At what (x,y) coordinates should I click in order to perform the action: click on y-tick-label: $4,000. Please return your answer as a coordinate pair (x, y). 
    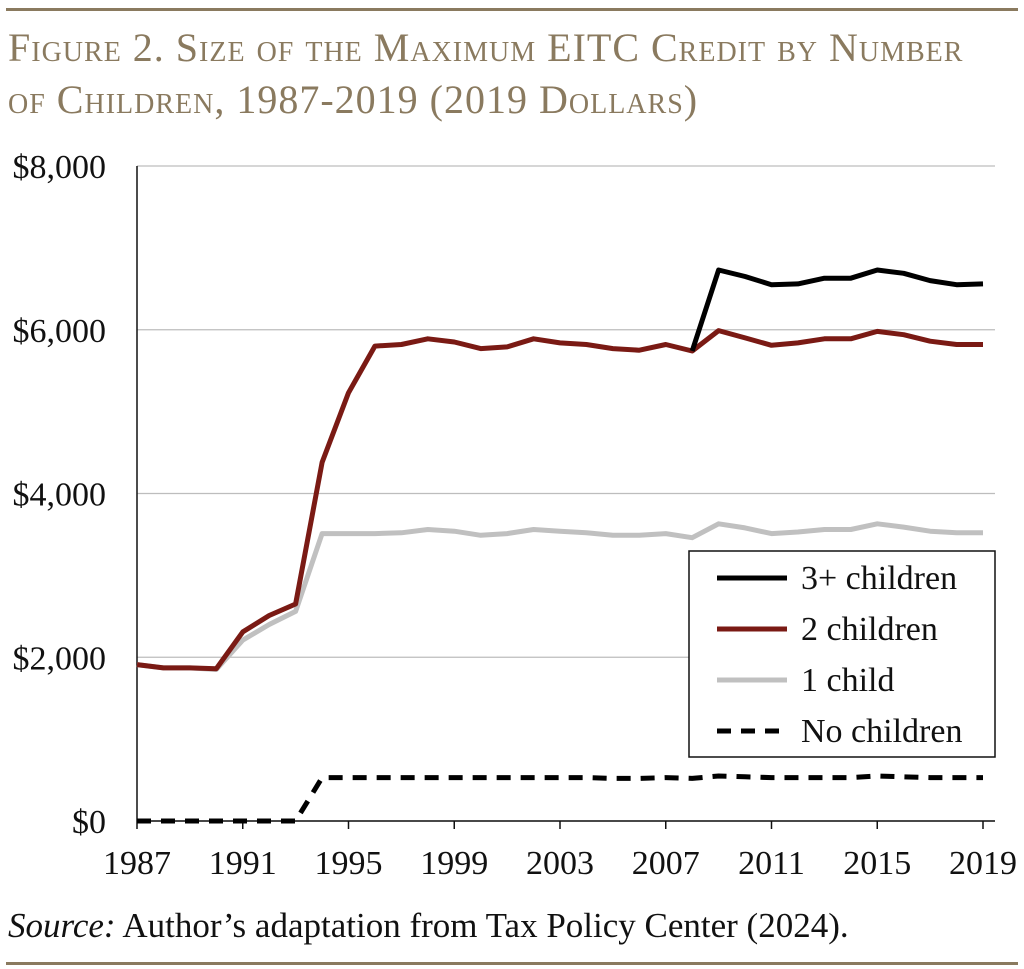
    Looking at the image, I should click on (60, 495).